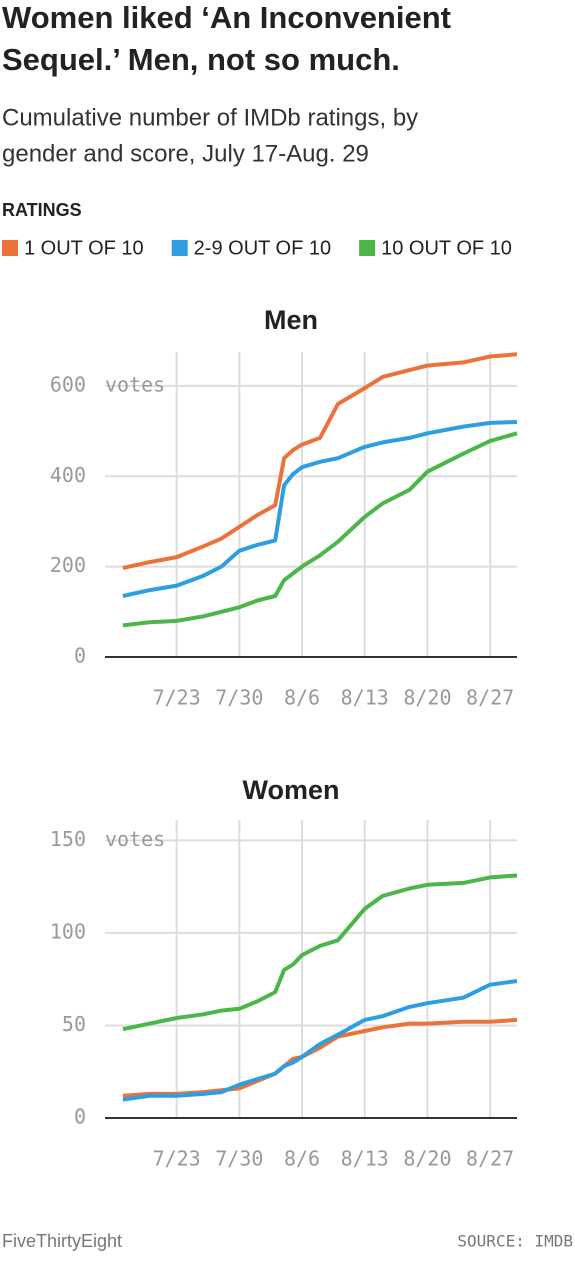 This screenshot has height=1261, width=575. Describe the element at coordinates (226, 17) in the screenshot. I see `title-line: Women liked ‘An Inconvenient` at that location.